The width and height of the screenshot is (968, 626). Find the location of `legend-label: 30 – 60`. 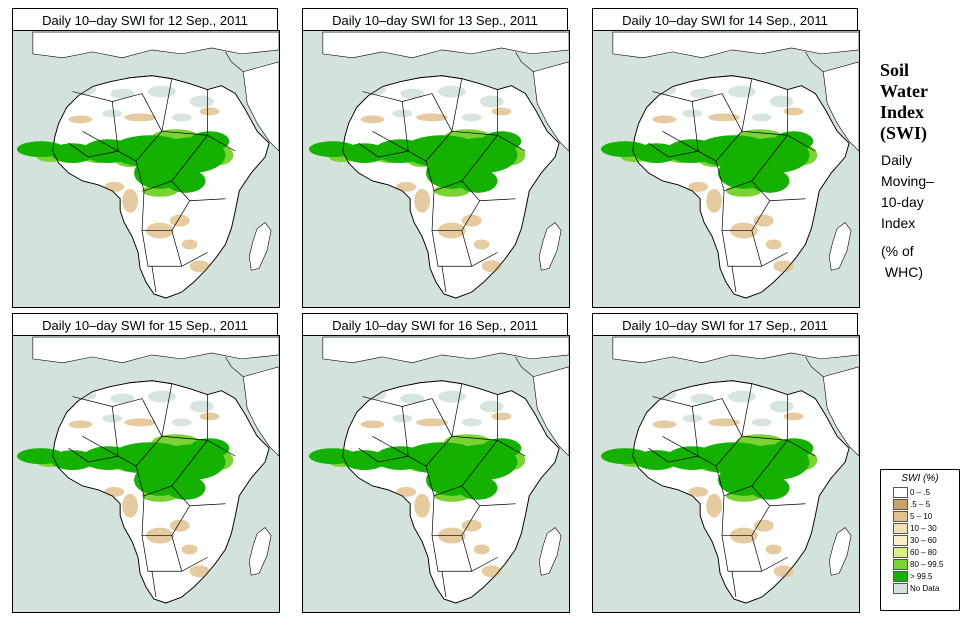

legend-label: 30 – 60 is located at coordinates (923, 540).